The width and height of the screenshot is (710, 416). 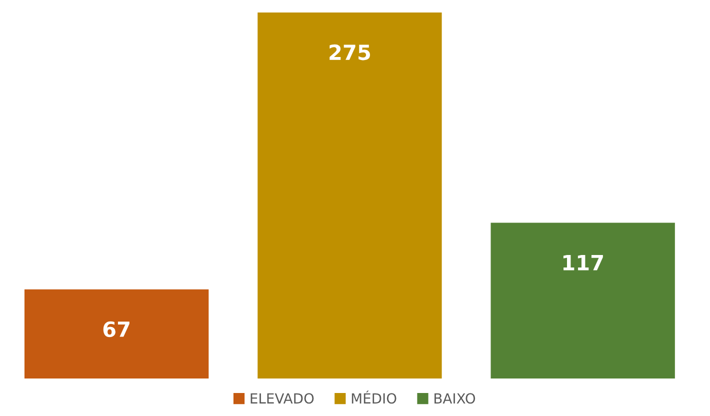 I want to click on data-label: 275, so click(x=350, y=52).